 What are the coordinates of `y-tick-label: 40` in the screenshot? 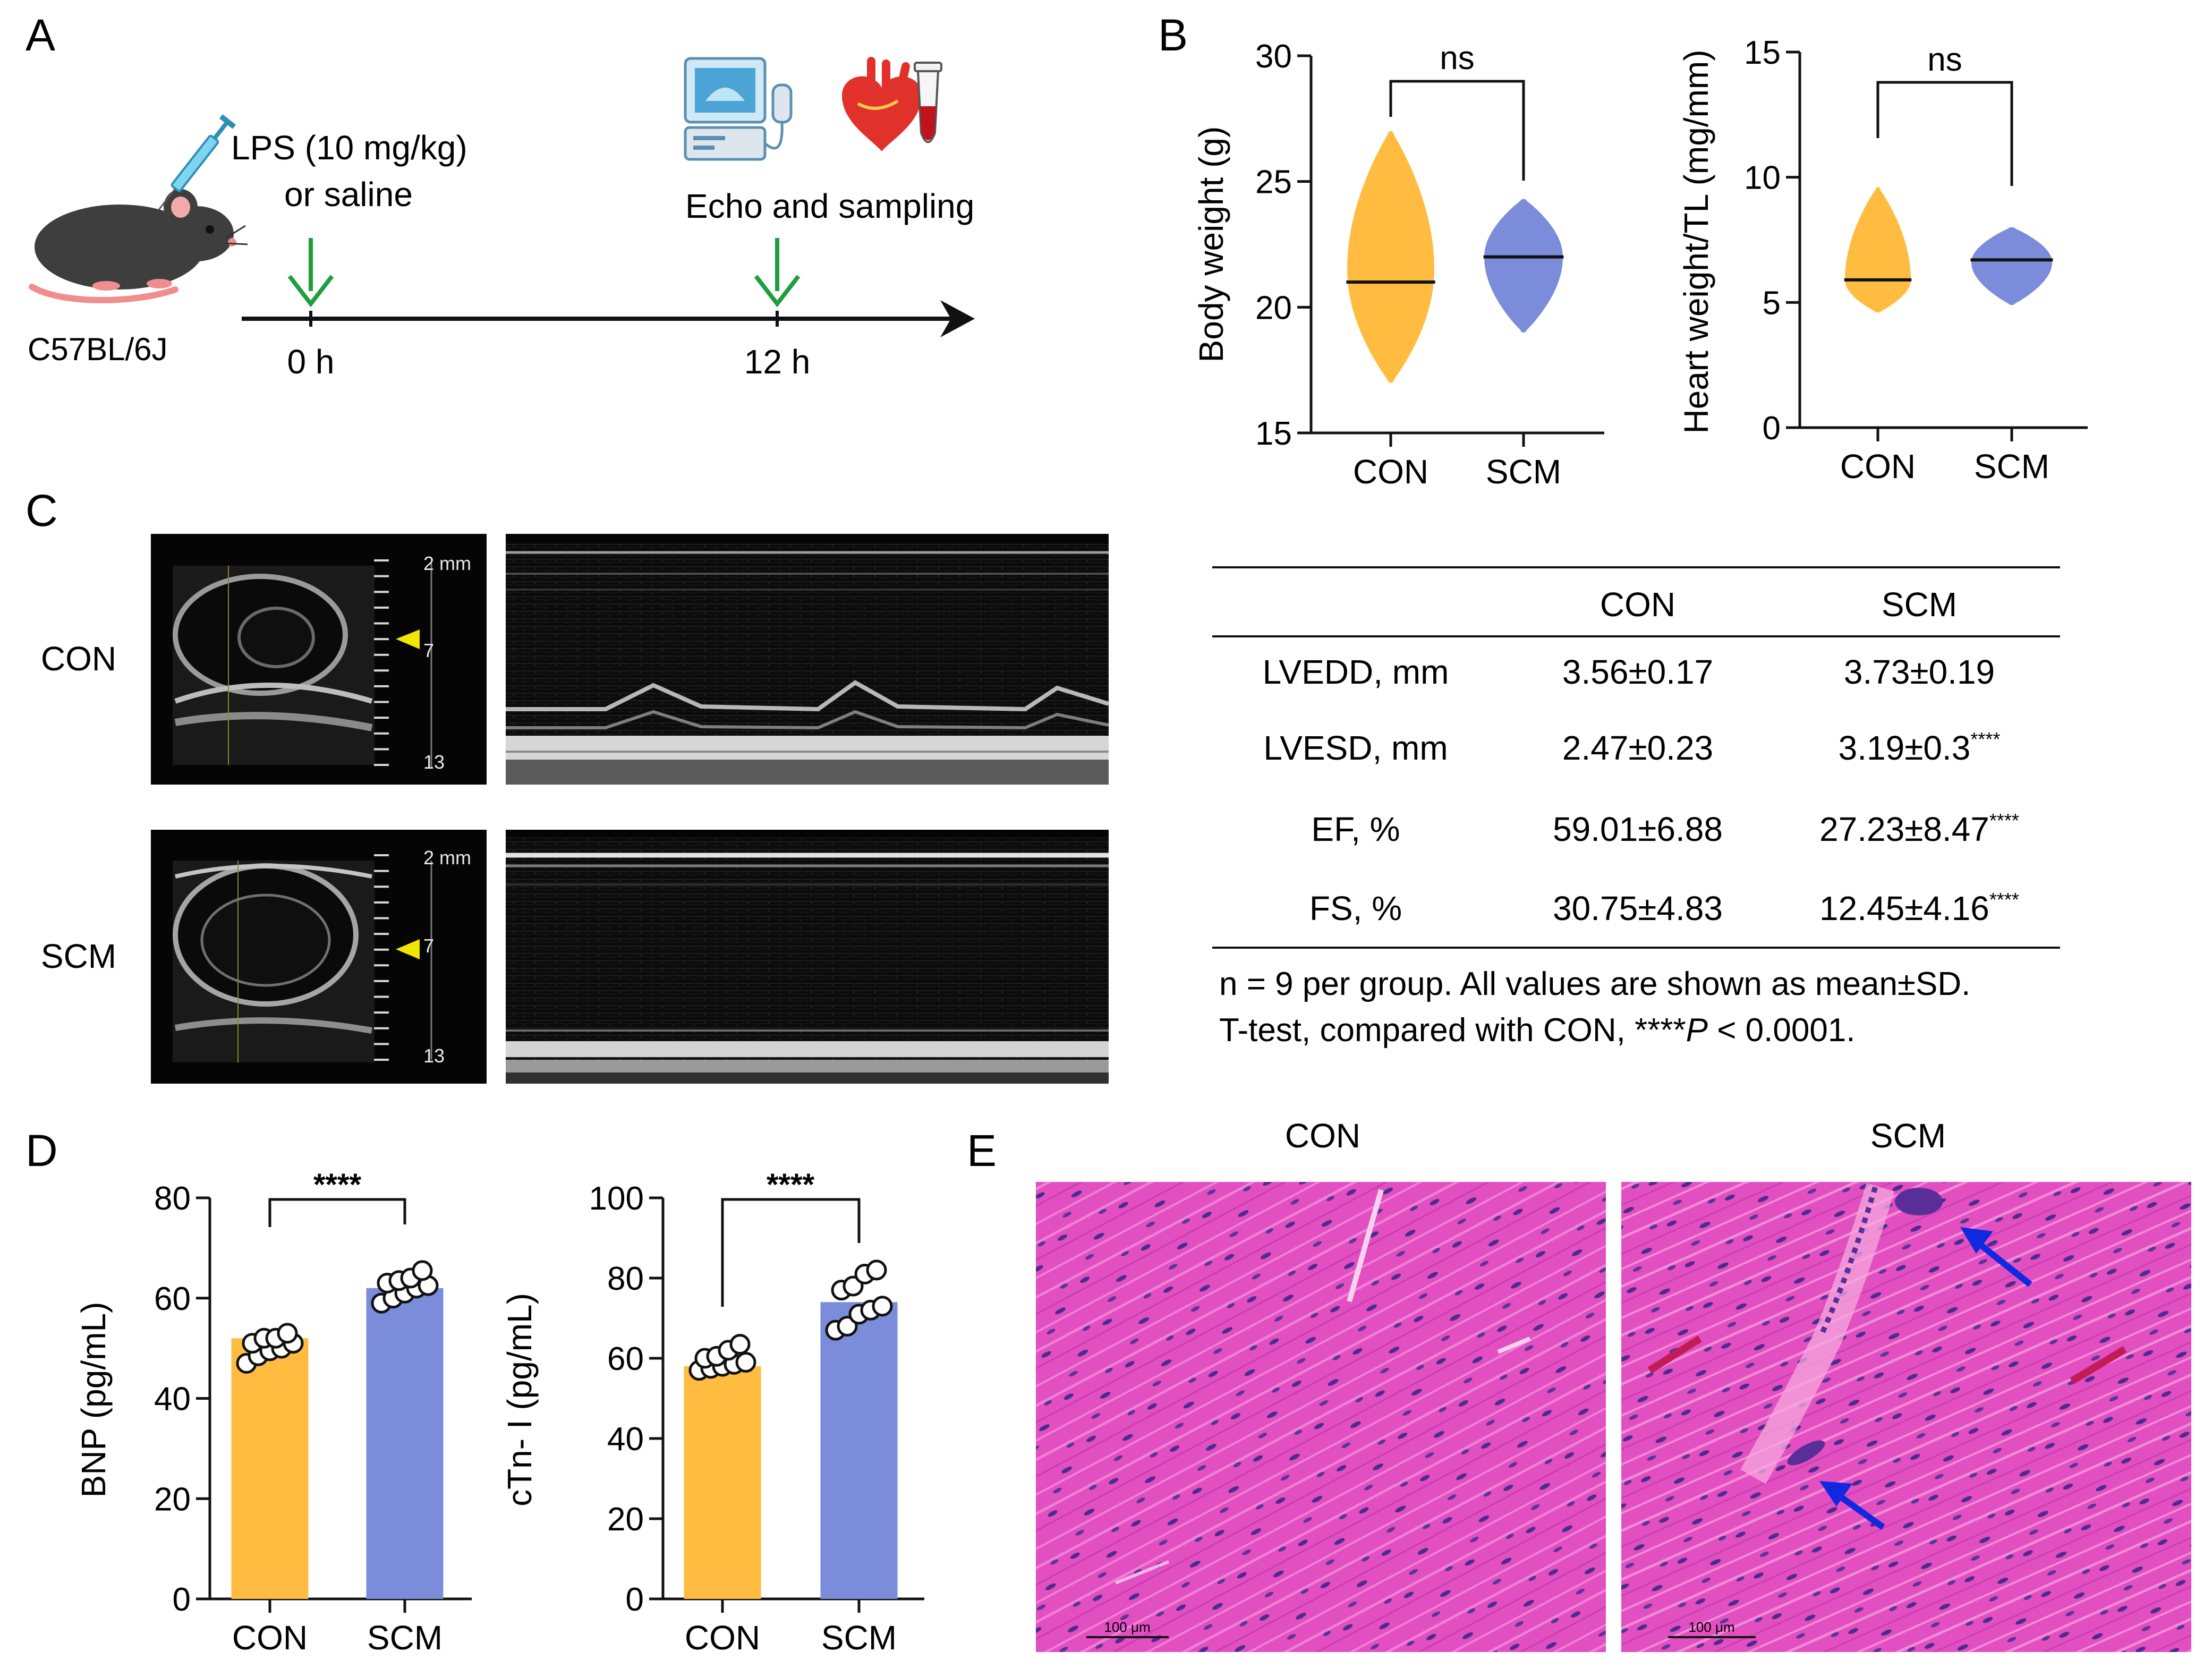 It's located at (625, 1439).